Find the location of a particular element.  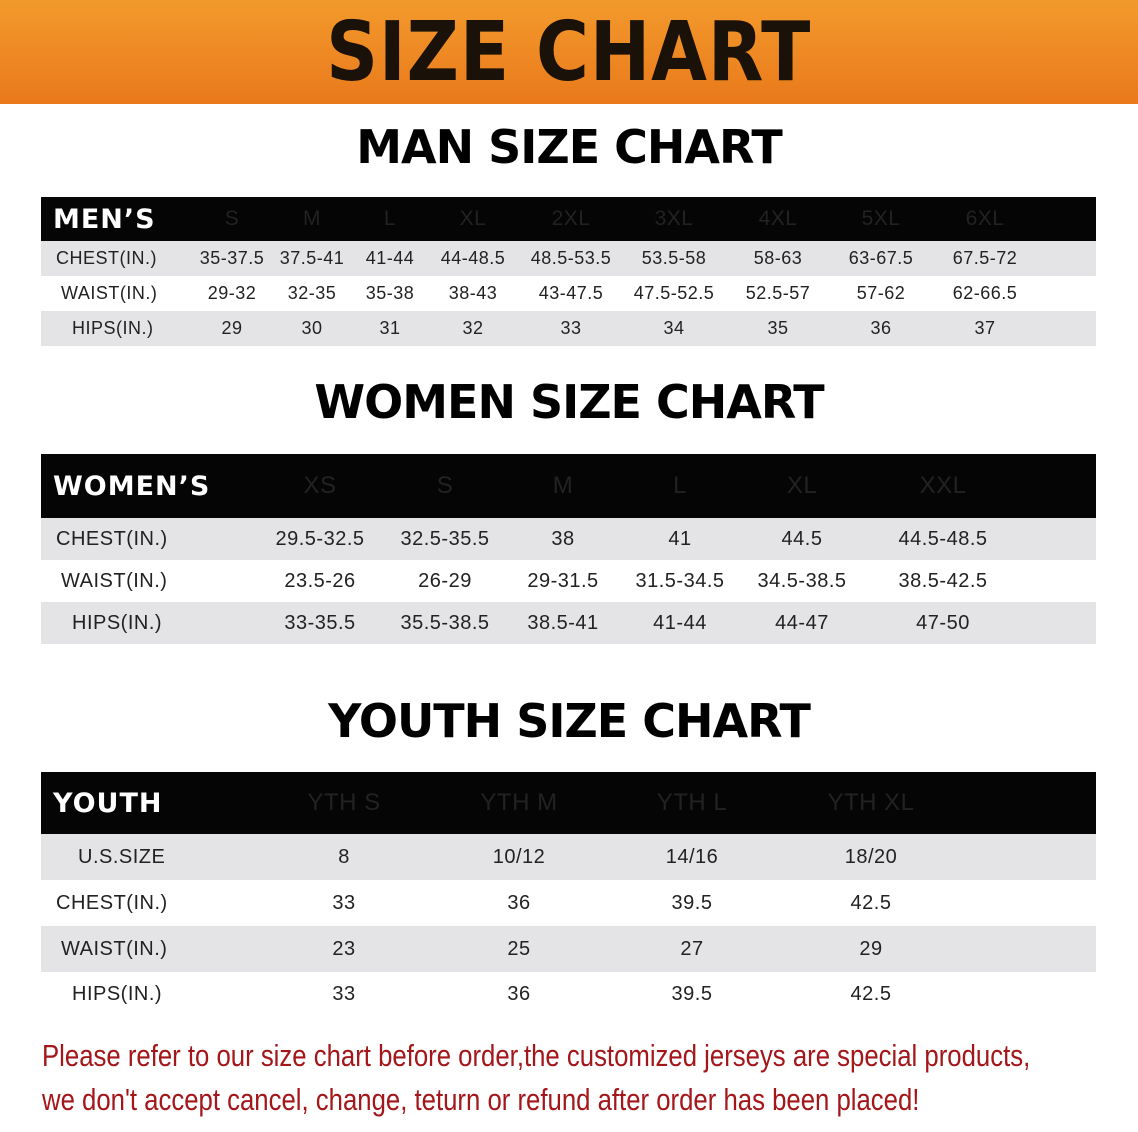

youth-title: YOUTH SIZE CHART is located at coordinates (569, 721).